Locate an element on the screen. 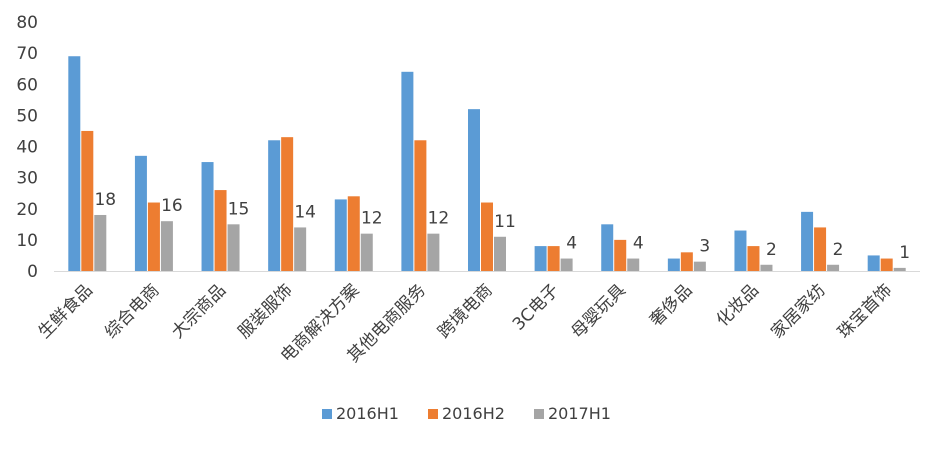 The image size is (933, 450). x-tick-label: 家居家纺 is located at coordinates (798, 311).